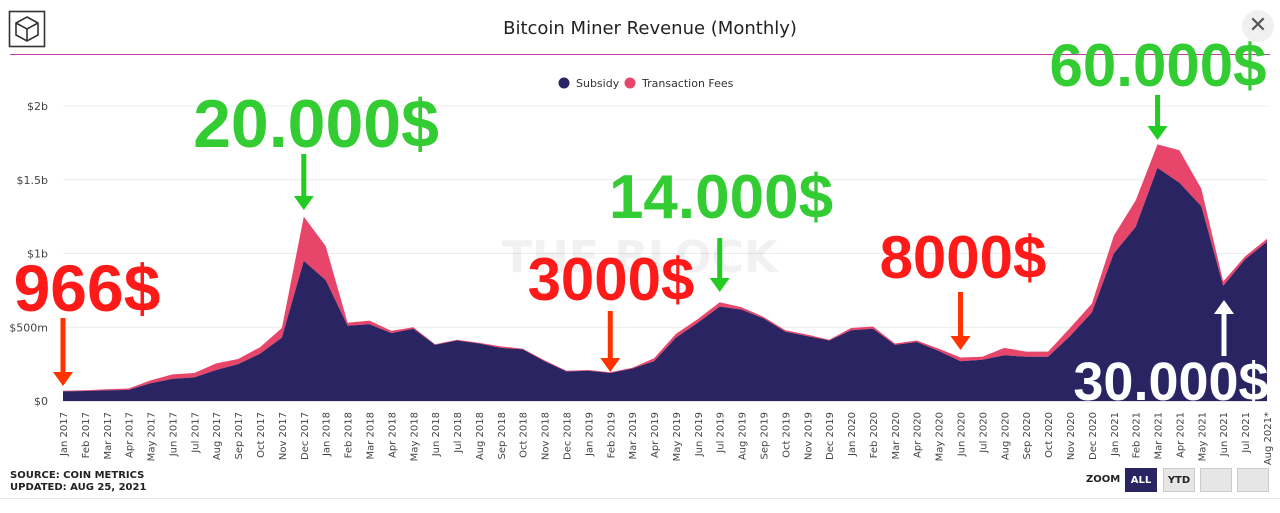 The height and width of the screenshot is (513, 1280). What do you see at coordinates (349, 435) in the screenshot?
I see `x-tick-label: Feb 2018` at bounding box center [349, 435].